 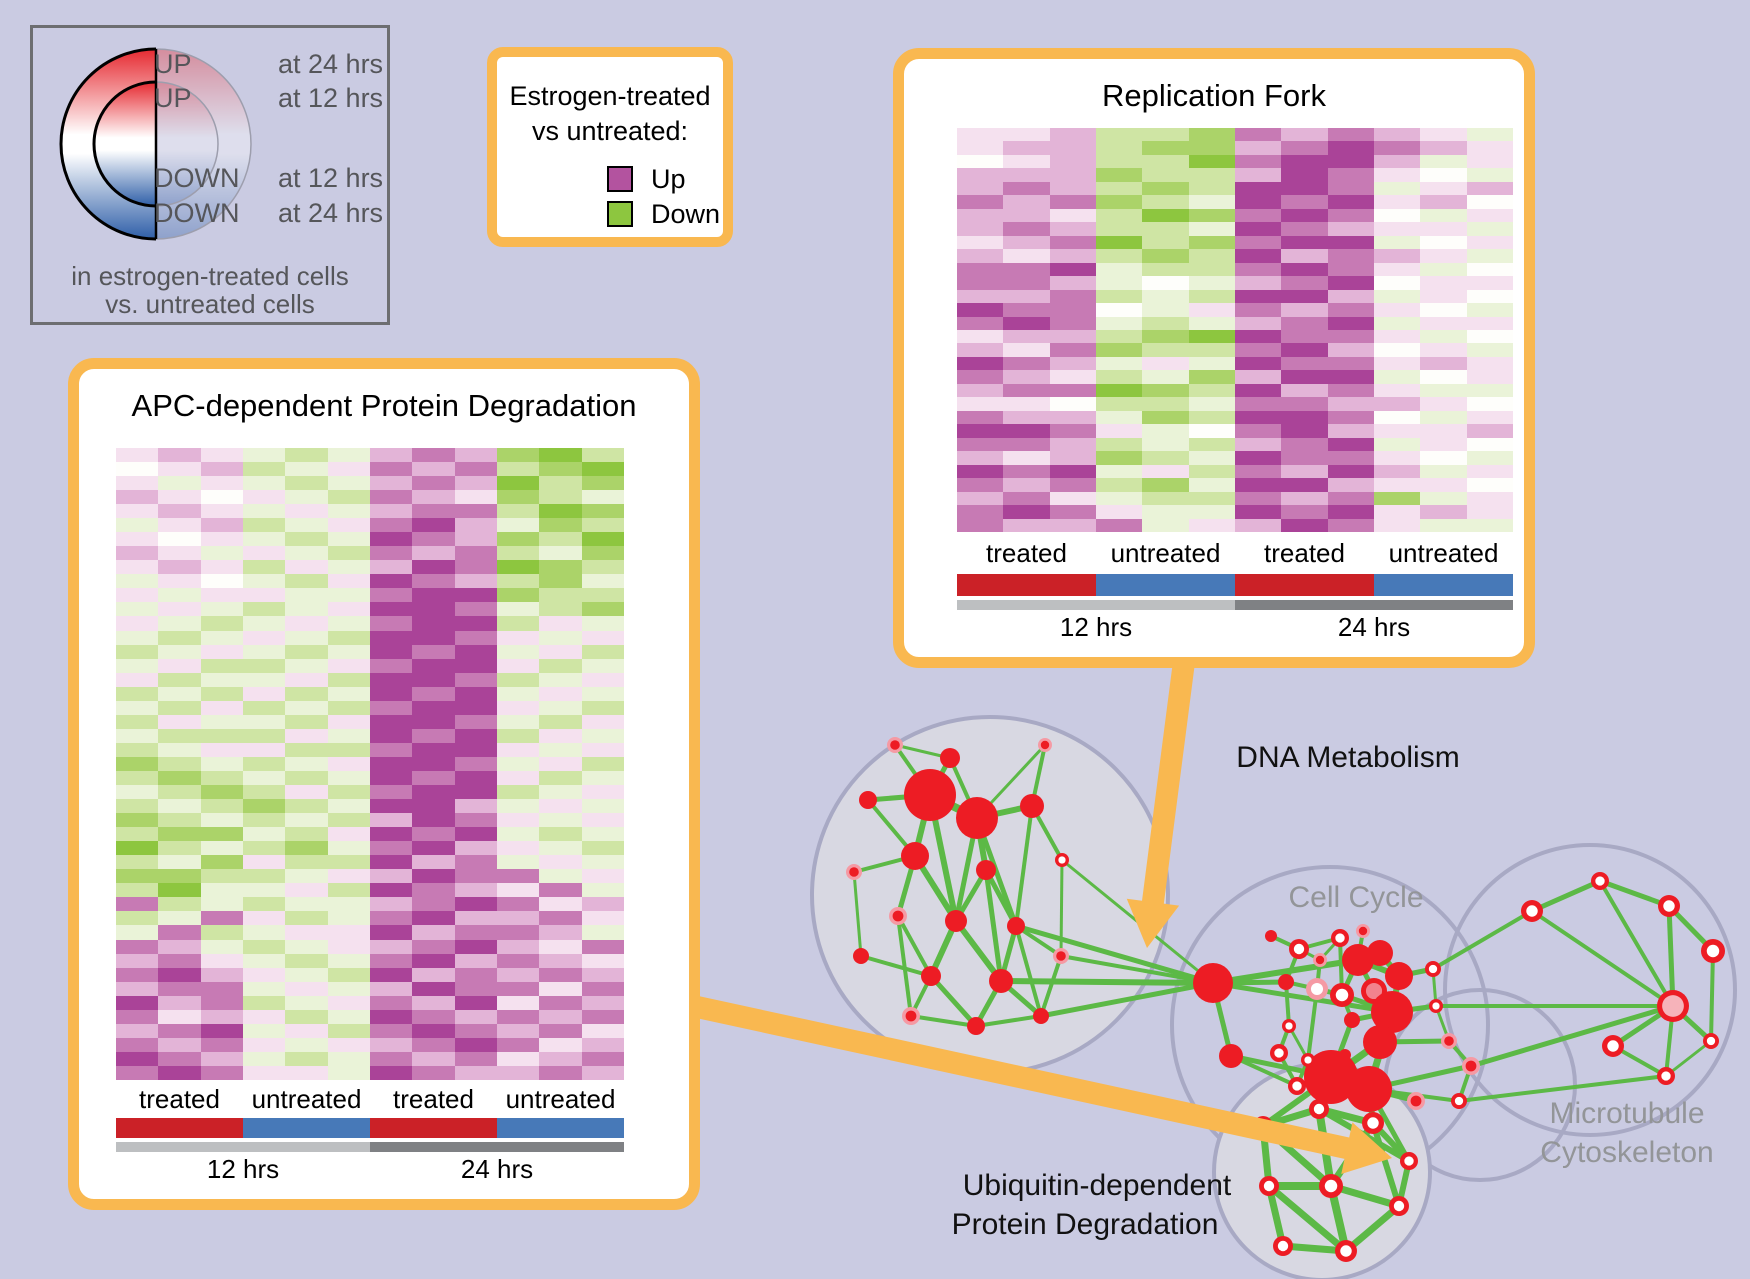 What do you see at coordinates (331, 98) in the screenshot?
I see `ring-time: at 12 hrs` at bounding box center [331, 98].